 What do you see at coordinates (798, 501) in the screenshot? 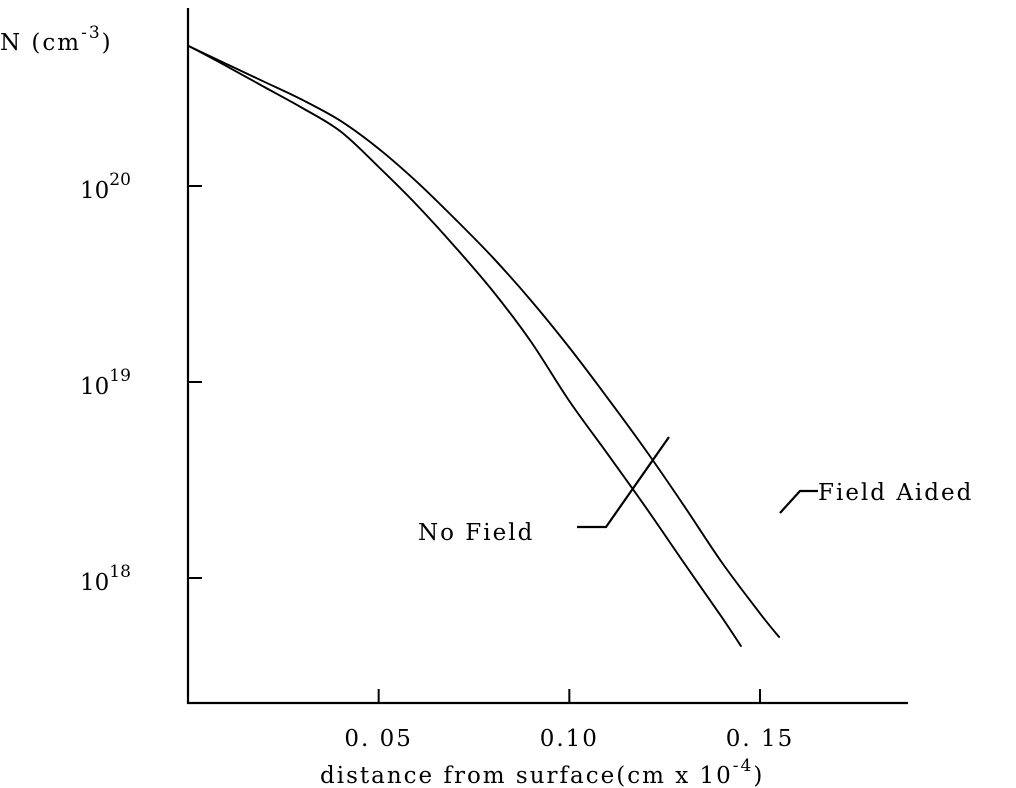
I see `leader-line-field-aided` at bounding box center [798, 501].